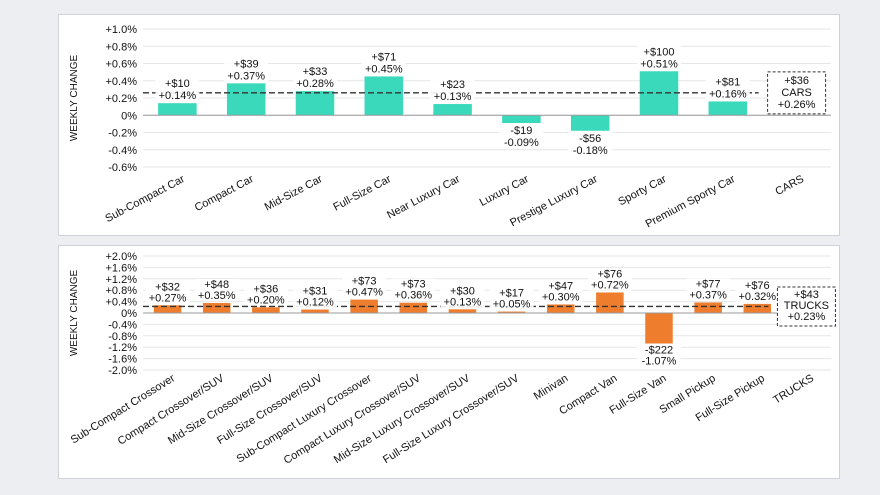 The width and height of the screenshot is (880, 495). What do you see at coordinates (462, 291) in the screenshot?
I see `data-label-dollar: +$30` at bounding box center [462, 291].